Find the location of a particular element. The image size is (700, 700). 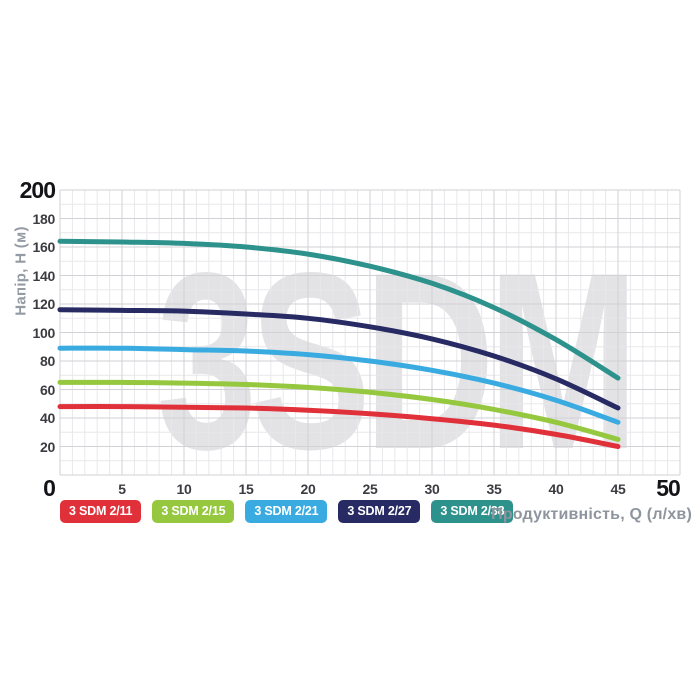

x-tick-label: 5 is located at coordinates (122, 489).